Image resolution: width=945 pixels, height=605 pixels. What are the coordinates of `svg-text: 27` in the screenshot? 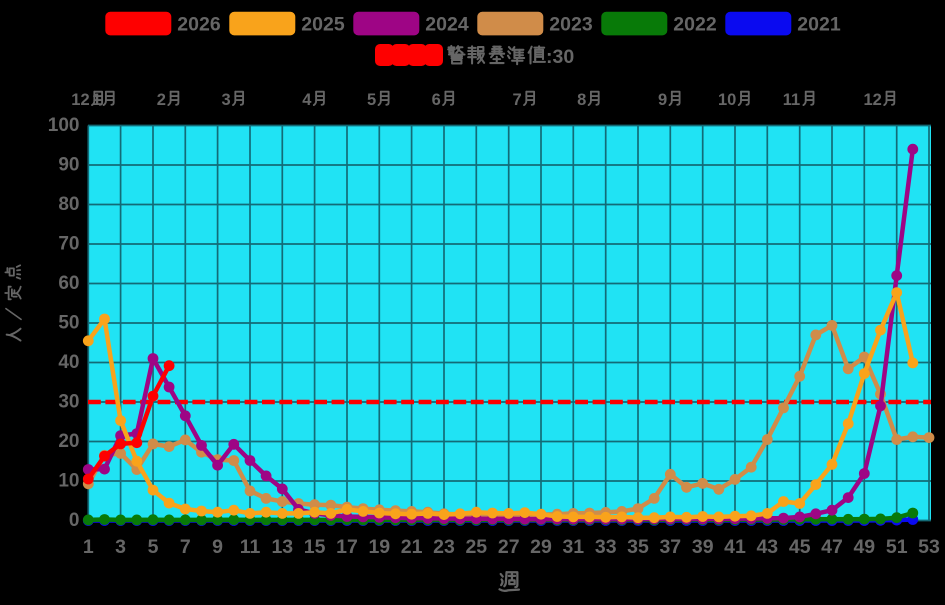 It's located at (509, 547).